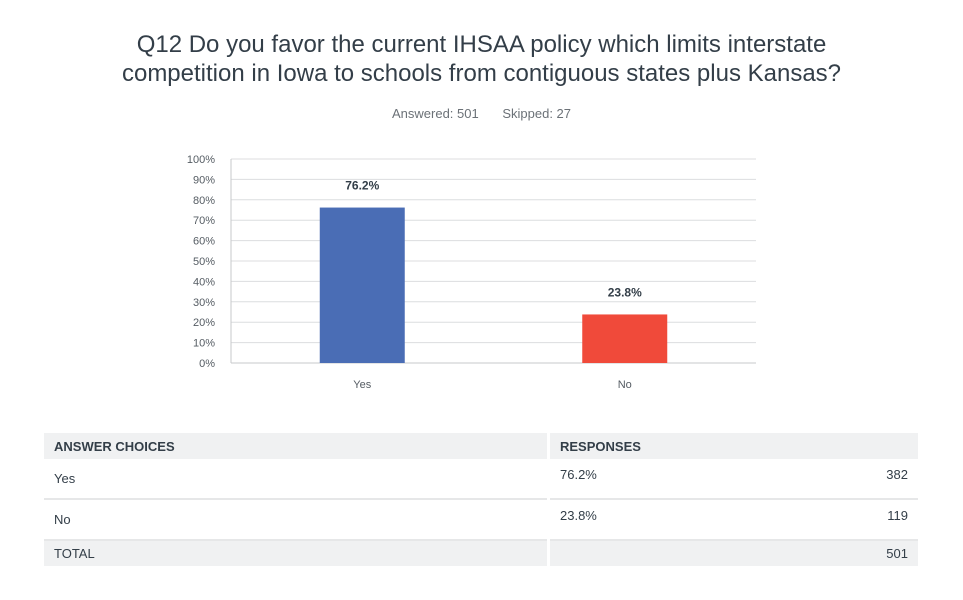 The image size is (963, 600). Describe the element at coordinates (297, 446) in the screenshot. I see `header-answer-choices: ANSWER CHOICES` at that location.